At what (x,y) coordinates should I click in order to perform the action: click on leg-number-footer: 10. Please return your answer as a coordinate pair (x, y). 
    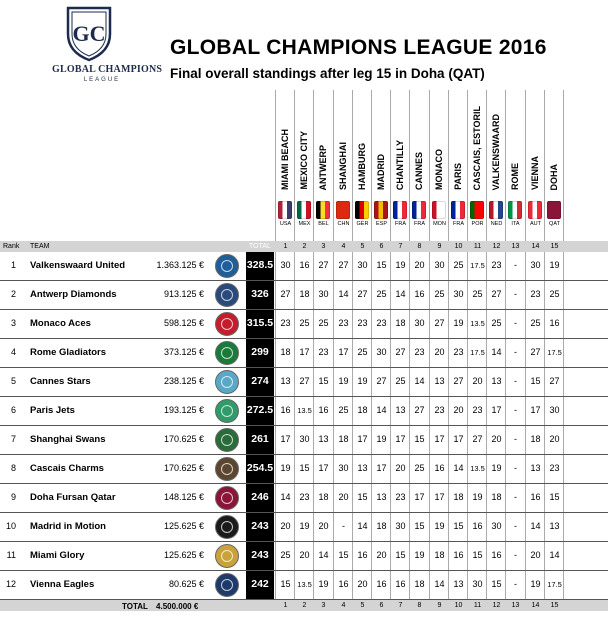
    Looking at the image, I should click on (458, 605).